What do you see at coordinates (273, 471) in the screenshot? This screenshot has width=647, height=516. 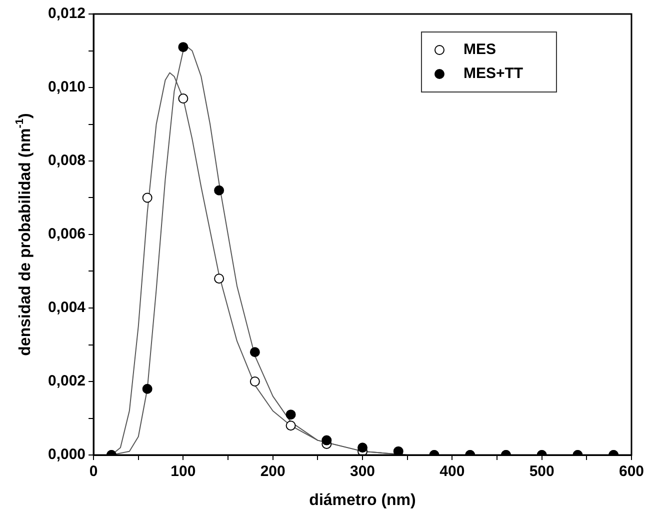 I see `x-tick-label: 200` at bounding box center [273, 471].